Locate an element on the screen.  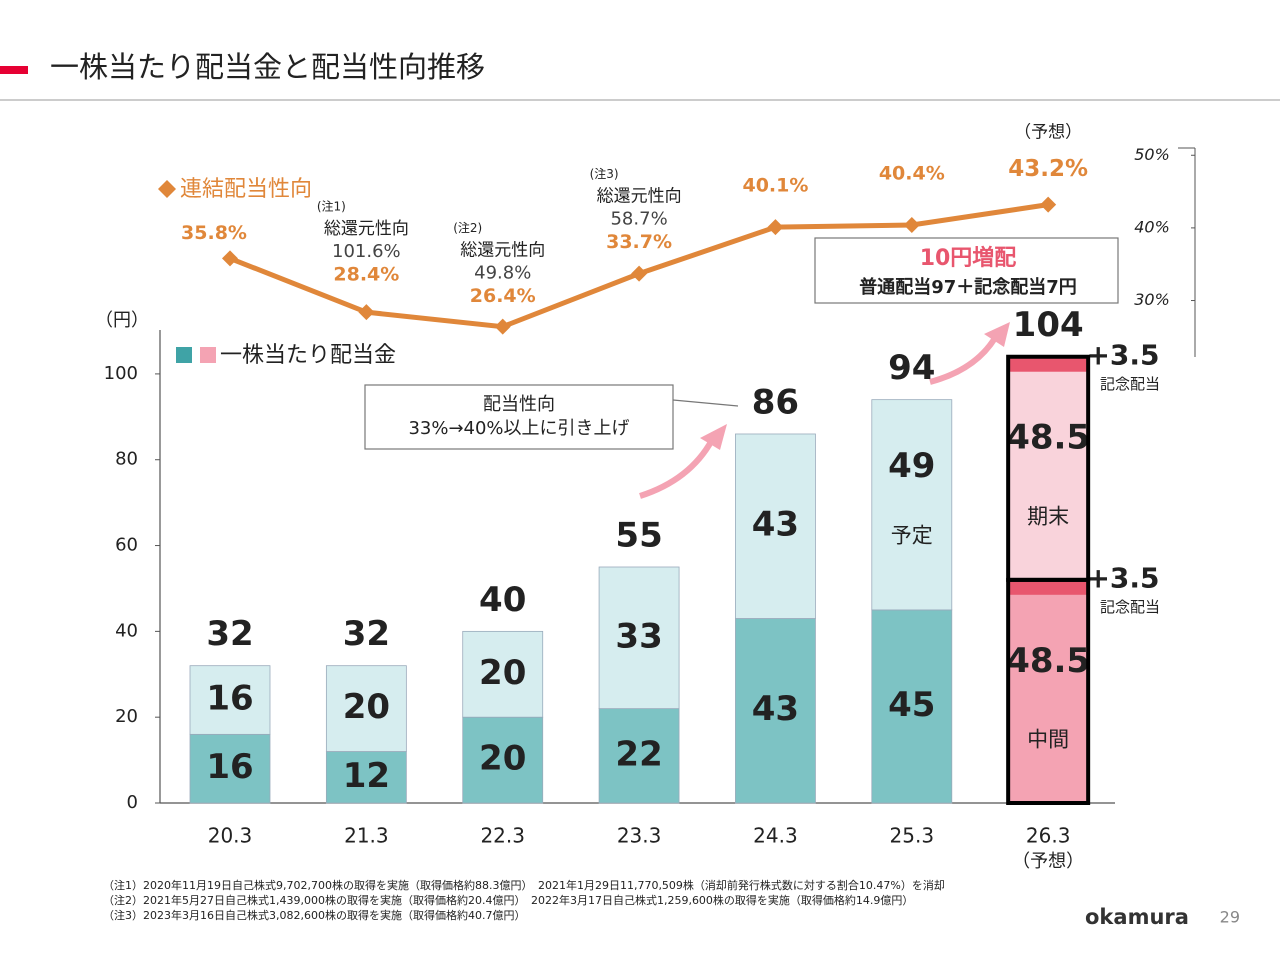
y-tick-label: 100 is located at coordinates (121, 373).